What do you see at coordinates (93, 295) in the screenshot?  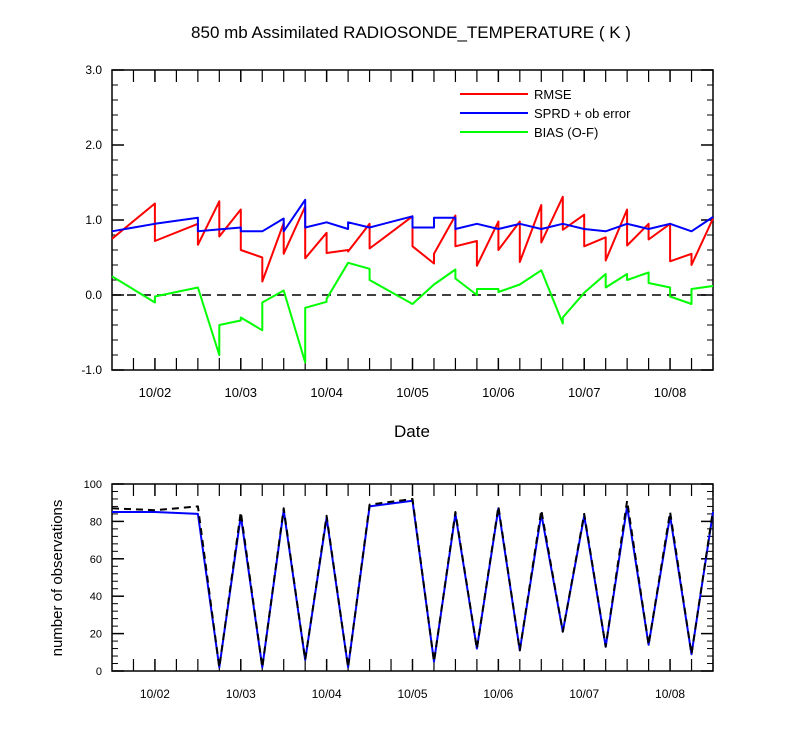 I see `y-tick-label: 0.0` at bounding box center [93, 295].